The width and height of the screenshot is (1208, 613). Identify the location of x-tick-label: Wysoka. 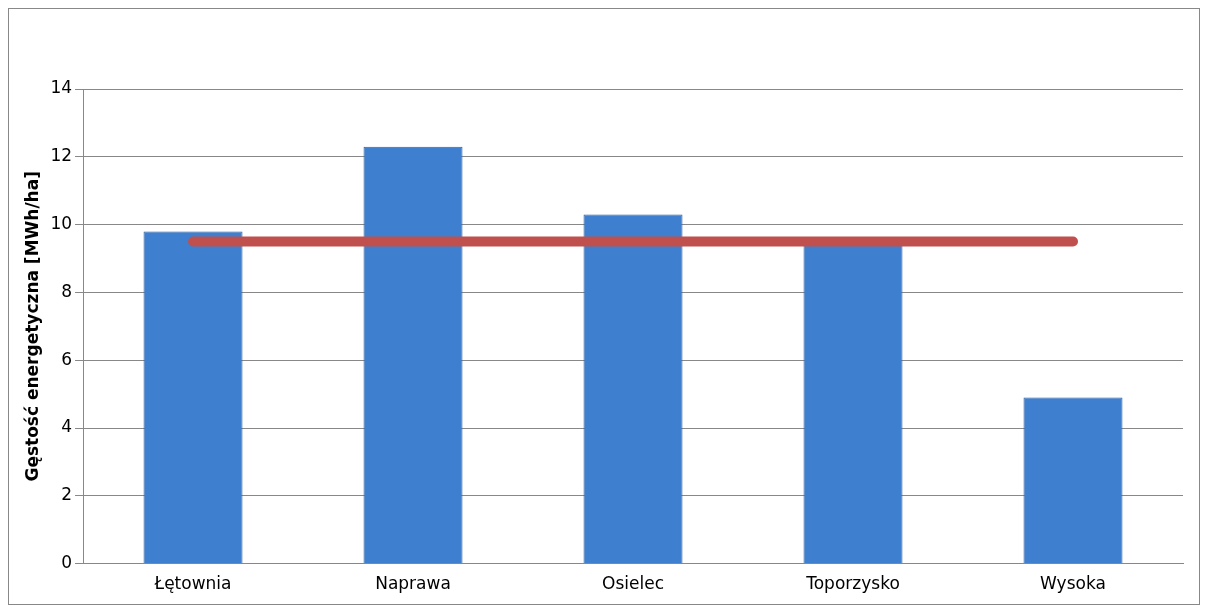
(1073, 583).